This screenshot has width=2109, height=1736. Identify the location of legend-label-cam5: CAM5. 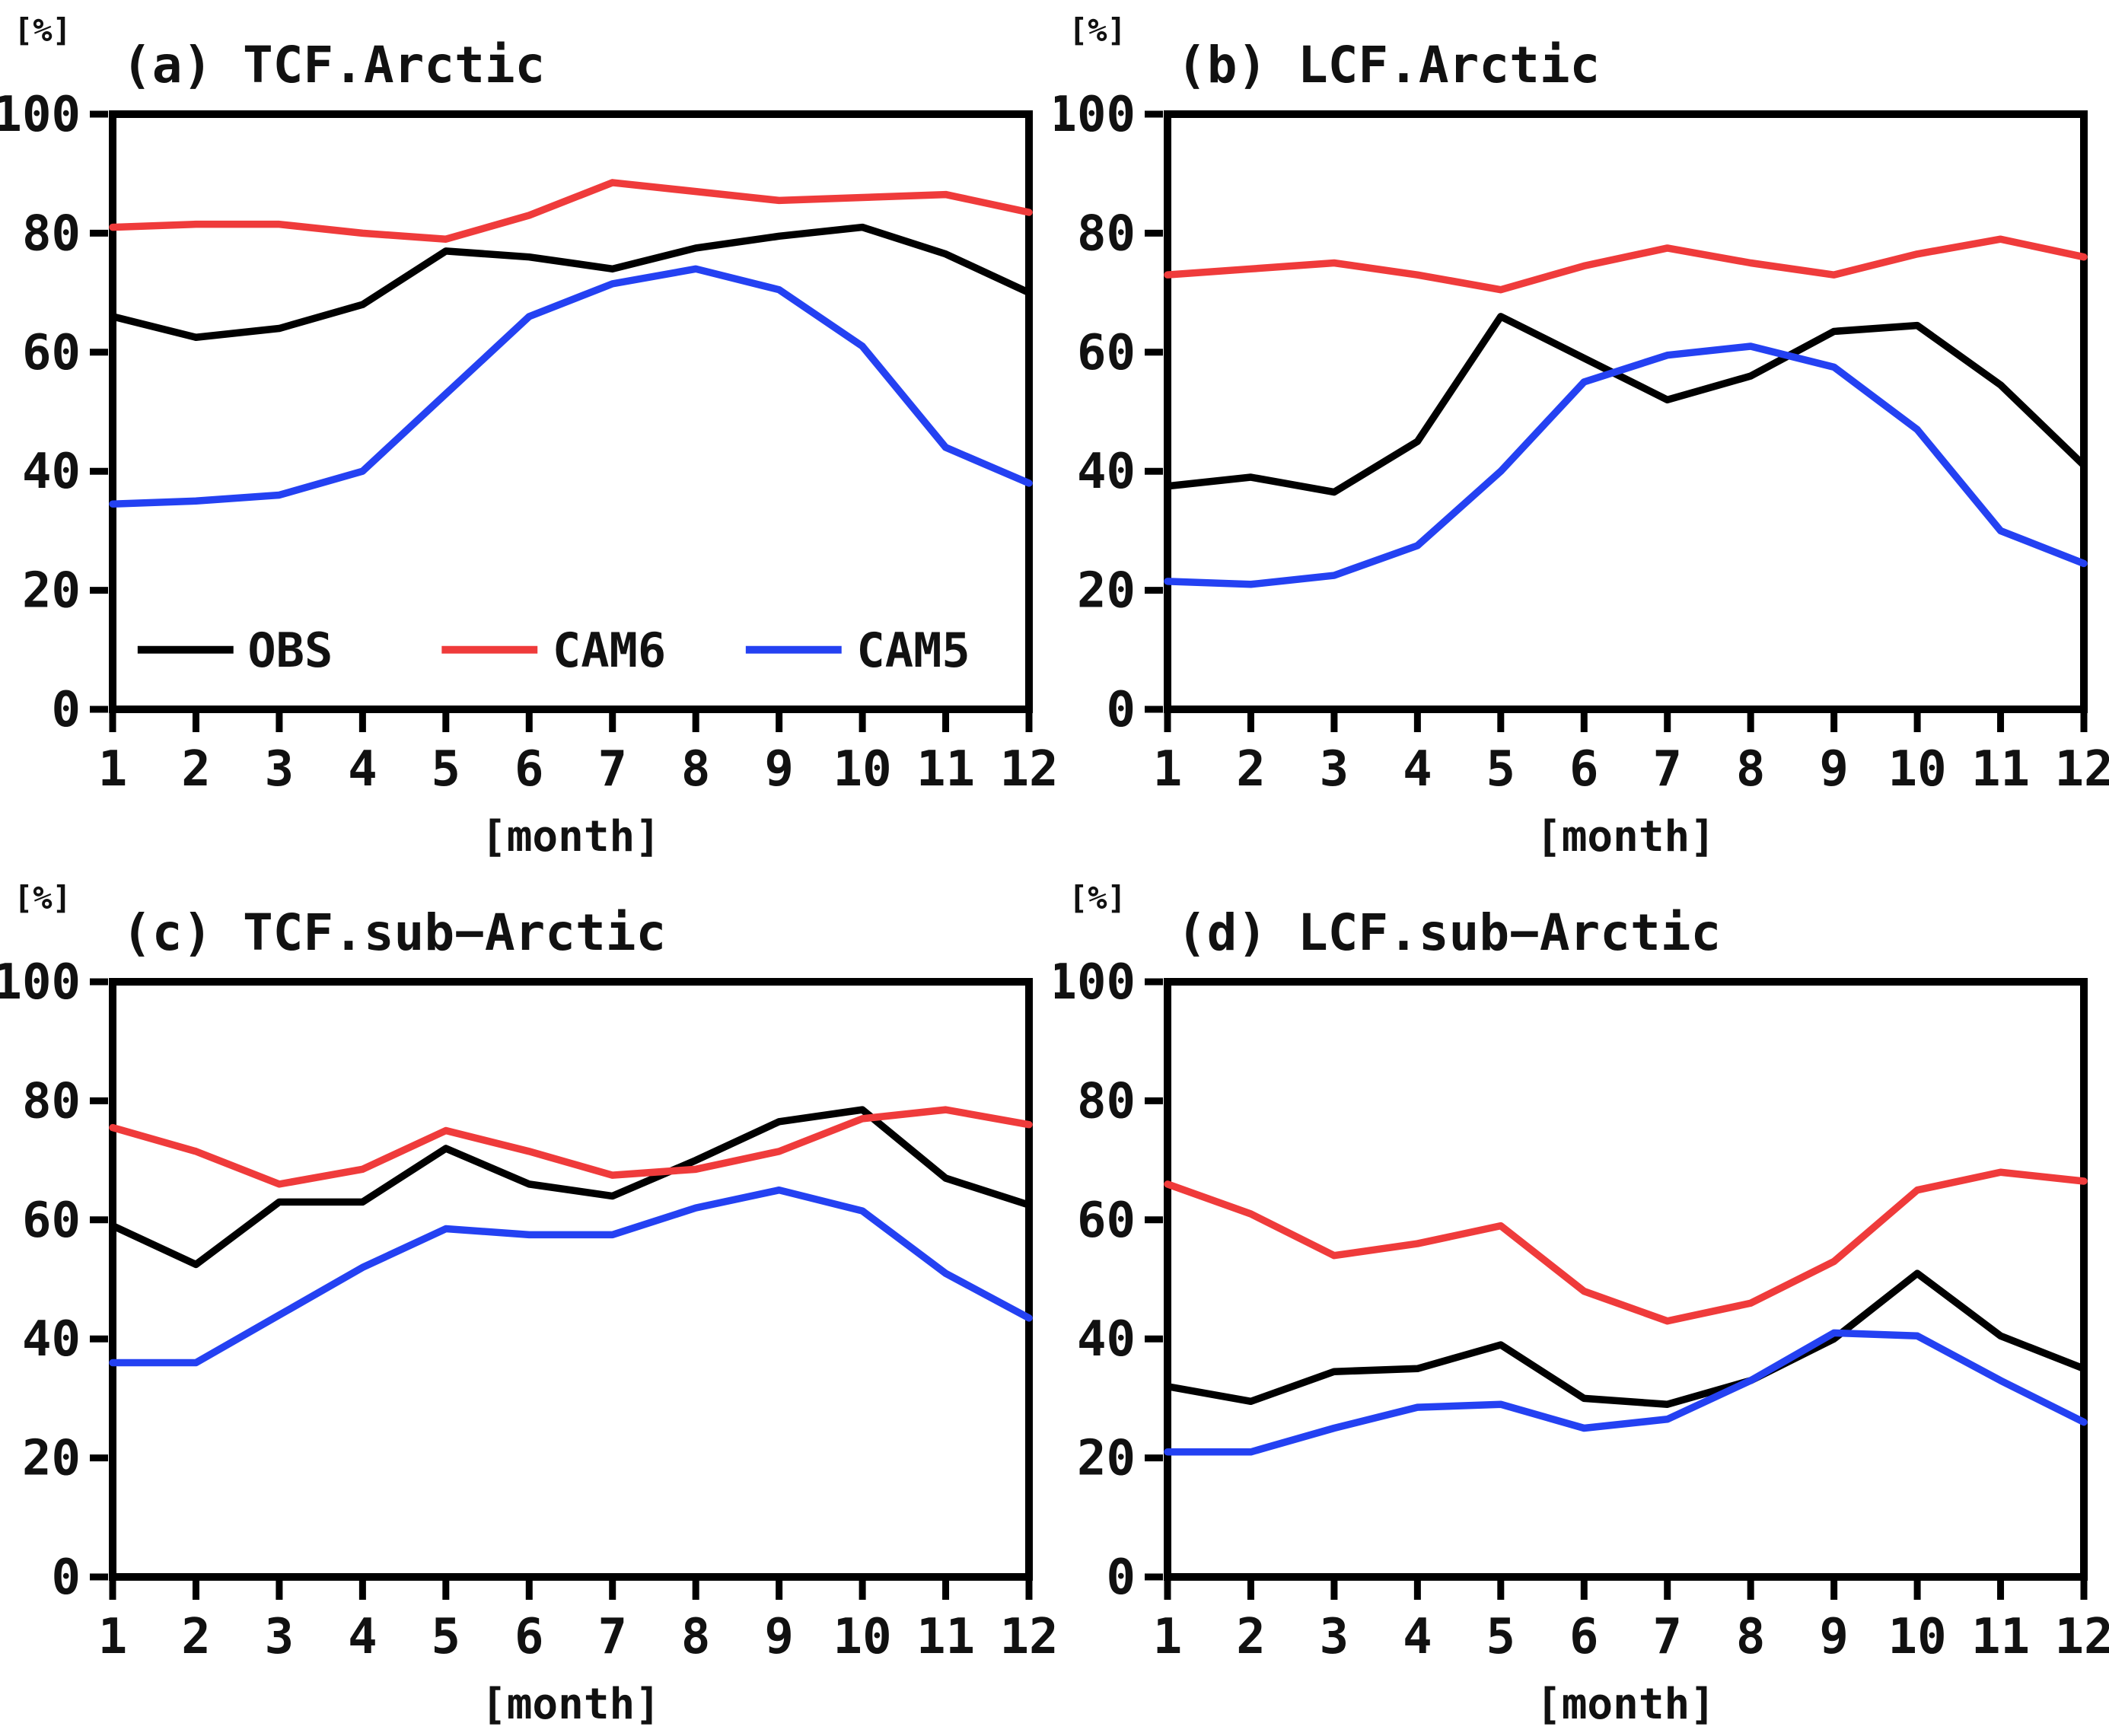
(913, 650).